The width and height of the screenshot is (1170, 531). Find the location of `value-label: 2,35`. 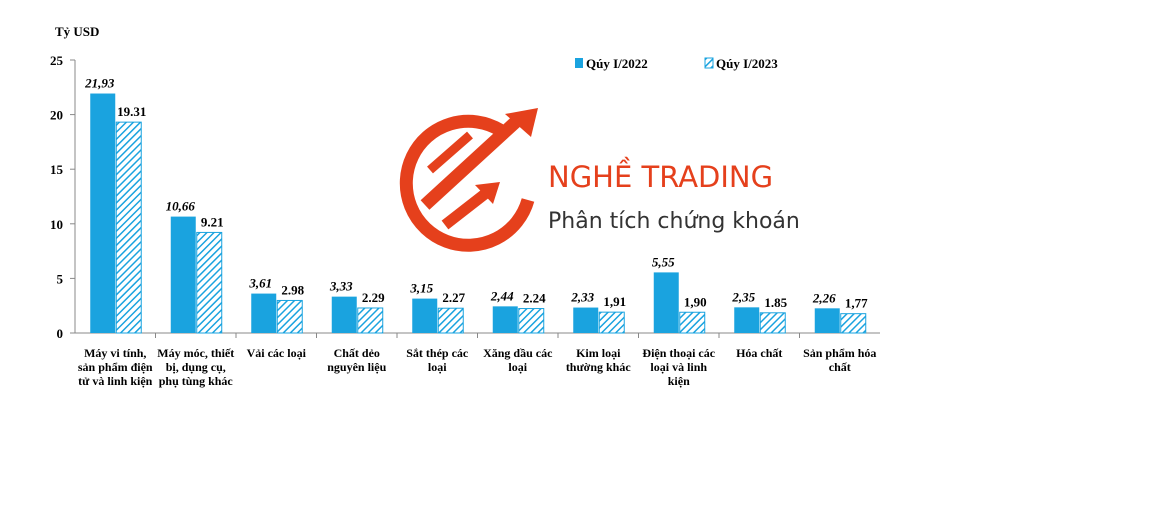

value-label: 2,35 is located at coordinates (743, 296).